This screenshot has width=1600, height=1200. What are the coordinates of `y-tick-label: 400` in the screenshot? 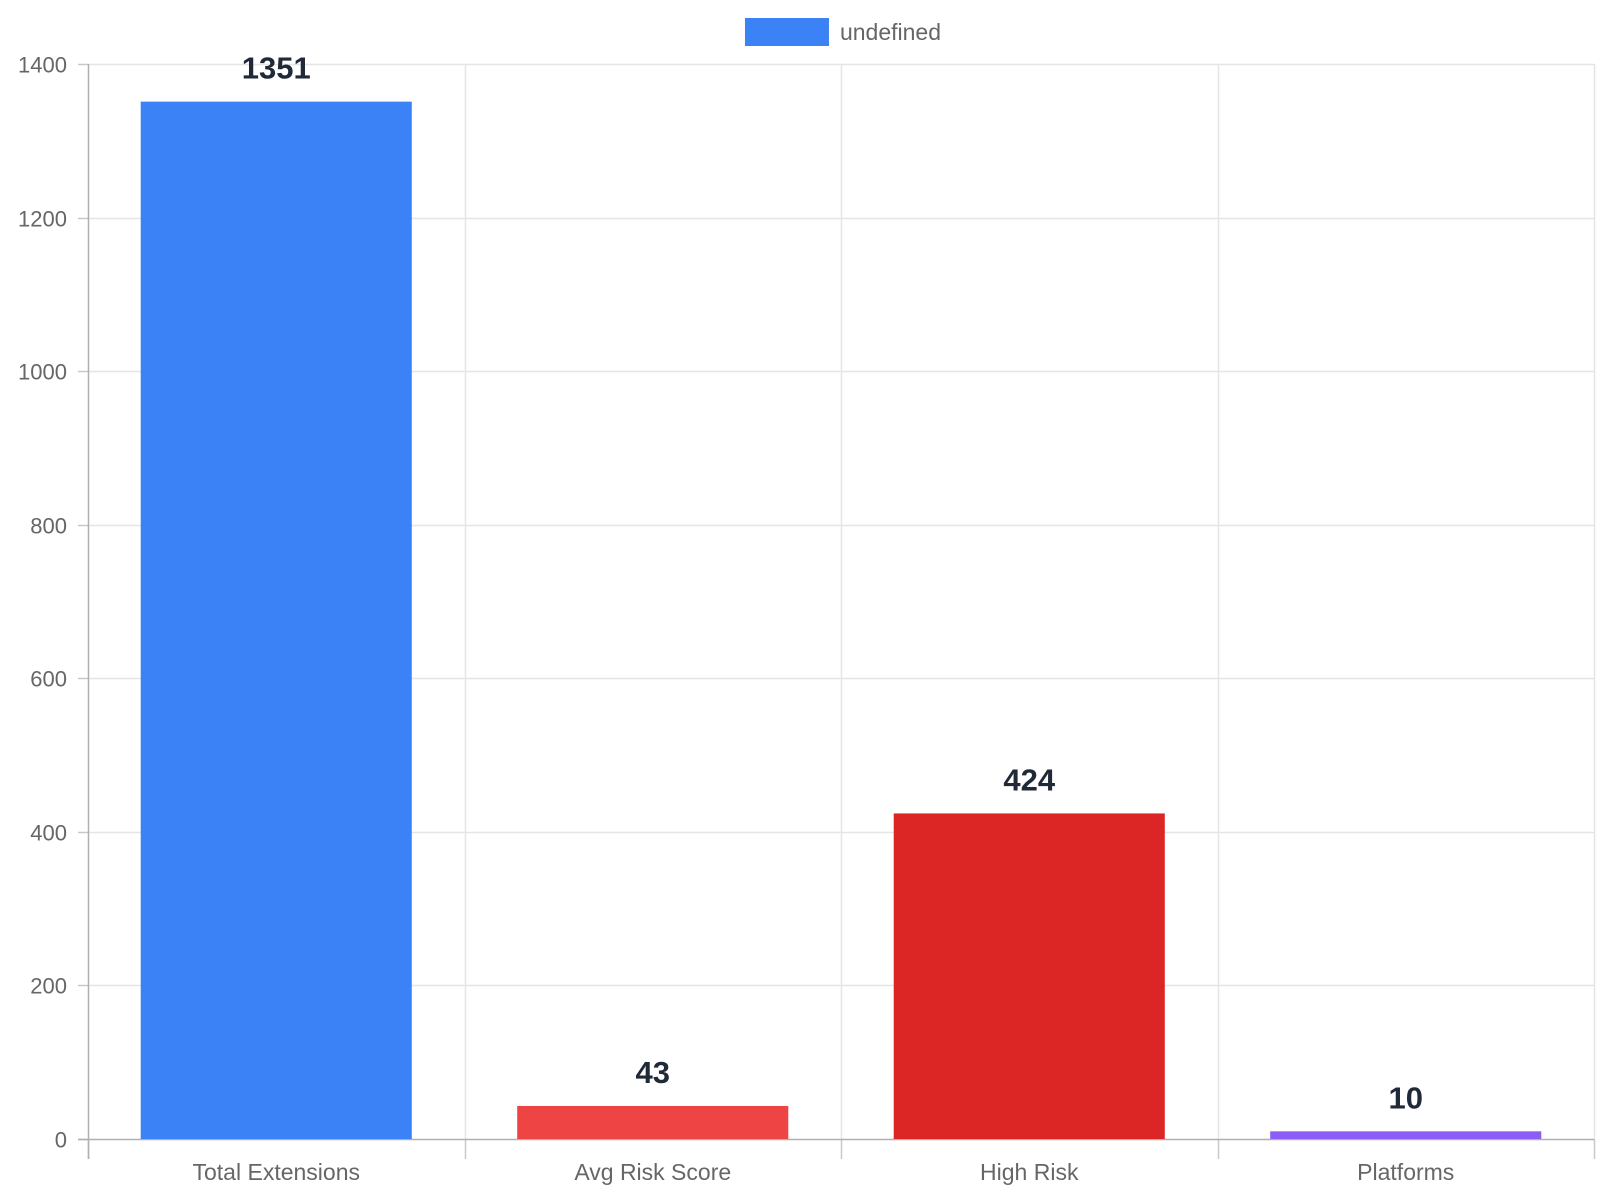 It's located at (48, 833).